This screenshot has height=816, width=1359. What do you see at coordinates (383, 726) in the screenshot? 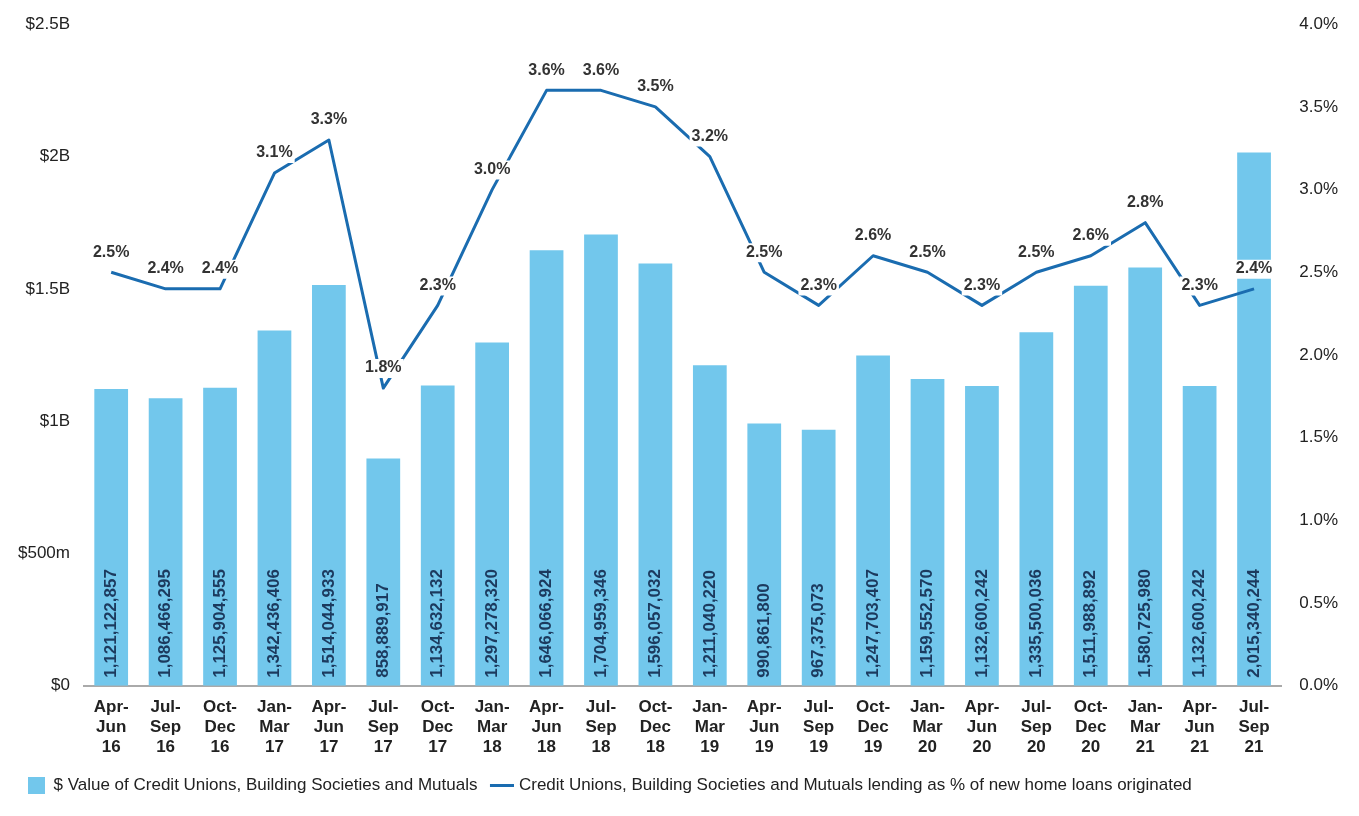
I see `x-tick-label: Jul-Sep 17` at bounding box center [383, 726].